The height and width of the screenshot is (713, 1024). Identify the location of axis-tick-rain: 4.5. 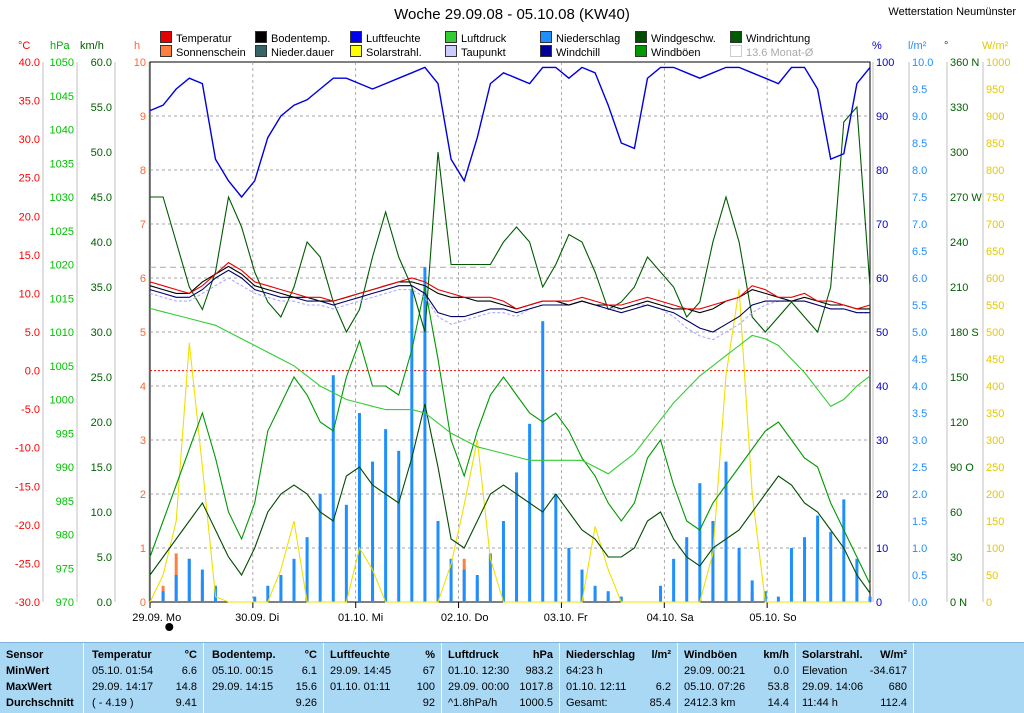
(919, 360).